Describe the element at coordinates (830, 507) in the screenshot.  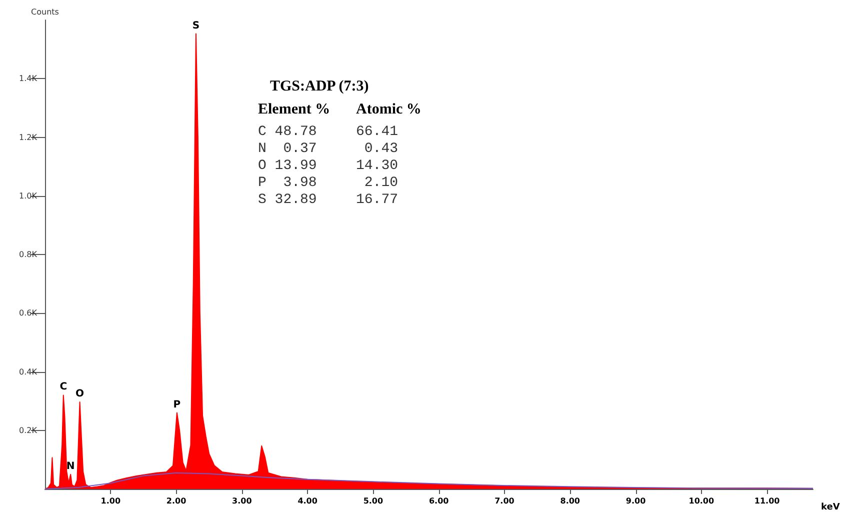
I see `x-axis-title: keV` at that location.